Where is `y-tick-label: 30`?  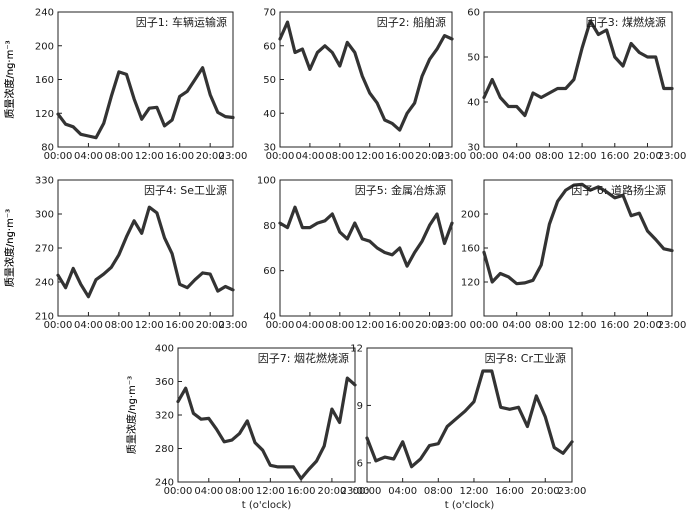 y-tick-label: 30 is located at coordinates (269, 148).